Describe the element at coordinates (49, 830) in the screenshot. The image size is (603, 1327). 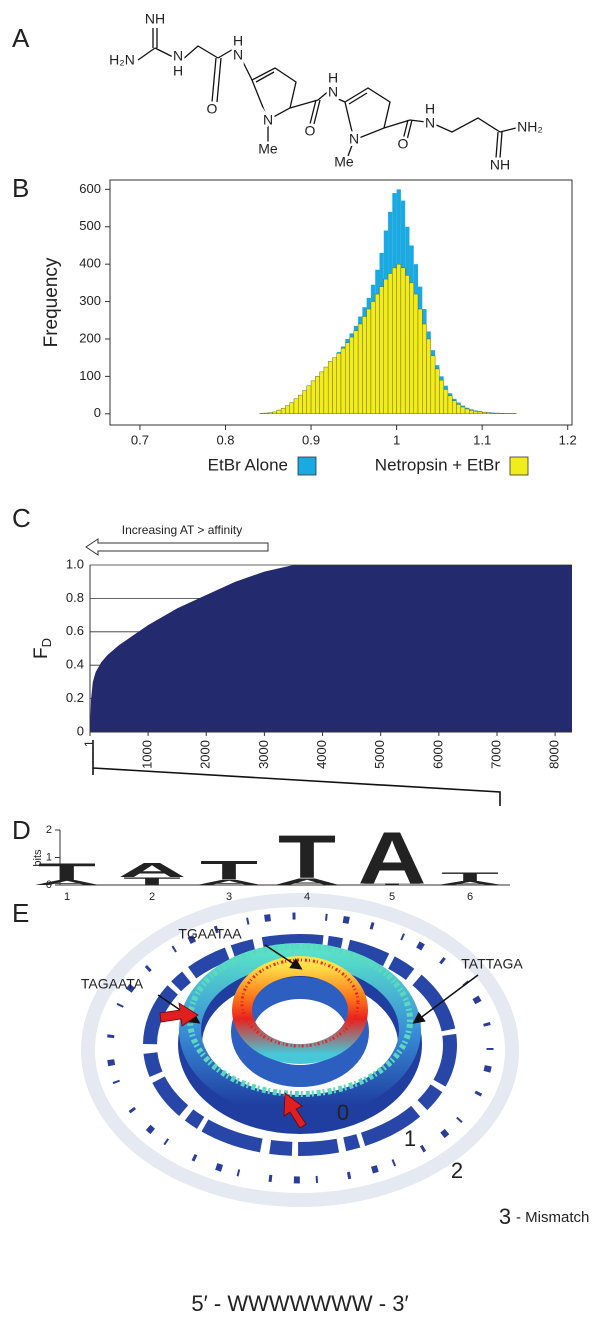
I see `y-tick-label: 2` at that location.